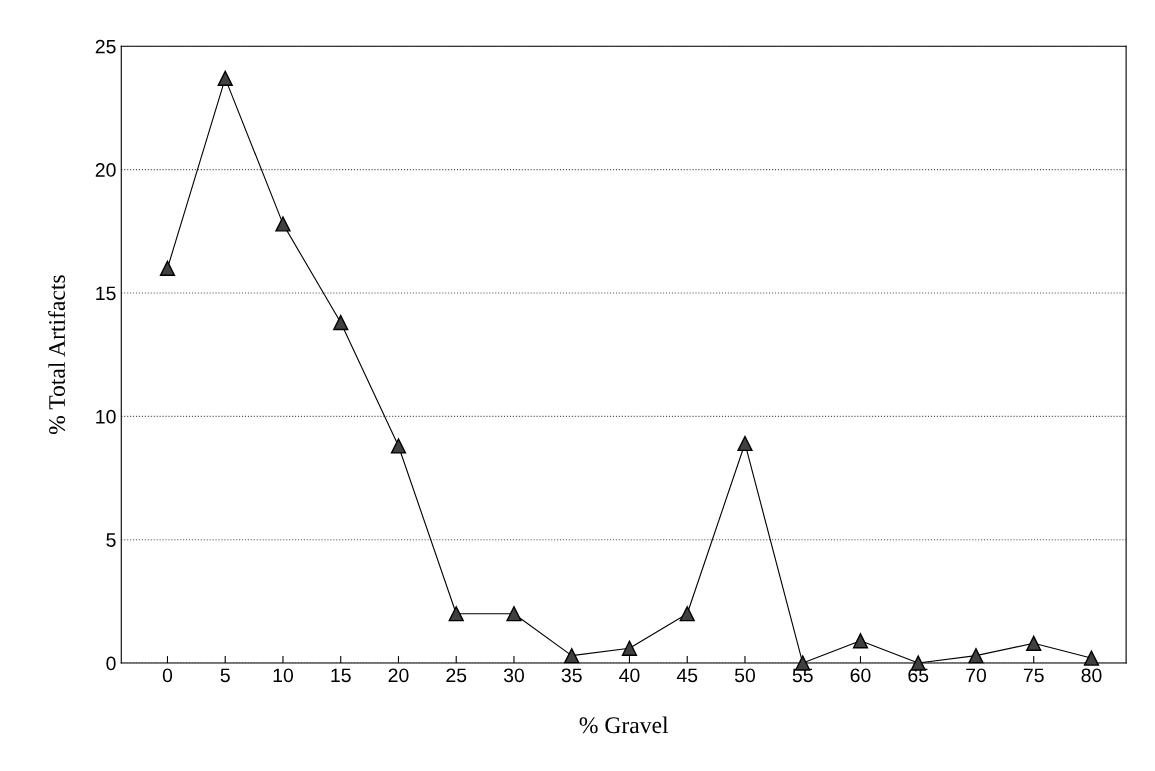 This screenshot has width=1155, height=771. I want to click on y-tick-label: 0, so click(111, 663).